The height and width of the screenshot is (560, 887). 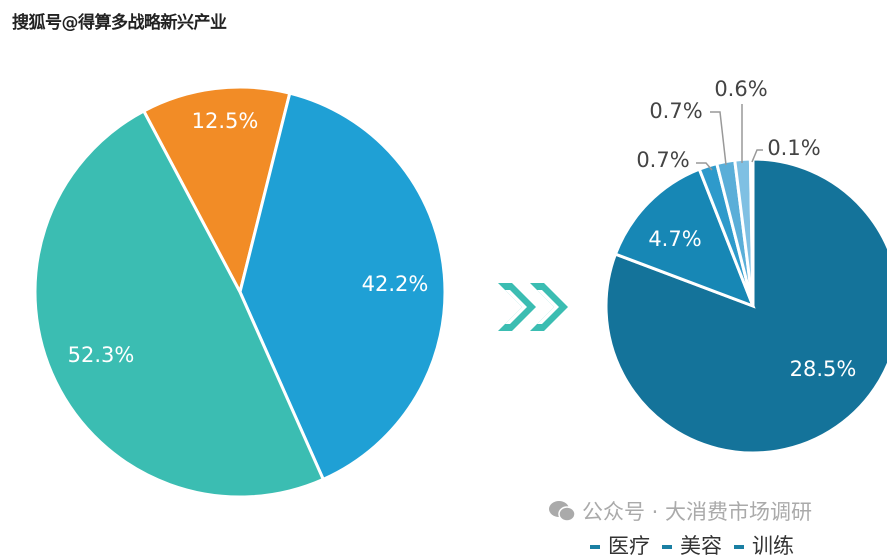 What do you see at coordinates (395, 284) in the screenshot?
I see `data-label: 42.2%` at bounding box center [395, 284].